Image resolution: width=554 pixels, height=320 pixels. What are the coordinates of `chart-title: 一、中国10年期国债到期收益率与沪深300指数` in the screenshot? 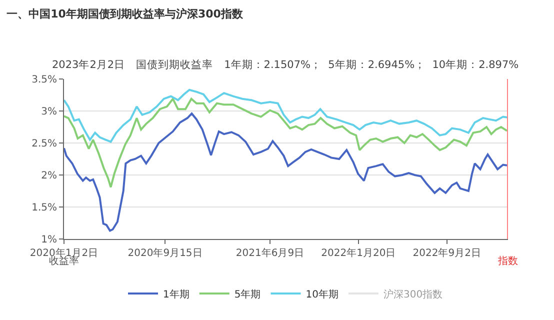 It's located at (125, 13).